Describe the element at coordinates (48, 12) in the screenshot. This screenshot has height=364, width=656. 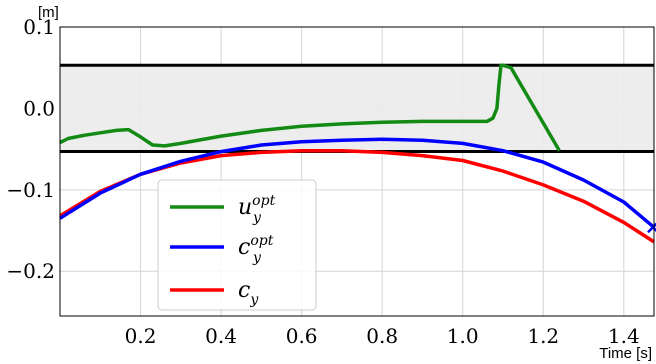
I see `y-axis-unit-label: [m]` at that location.